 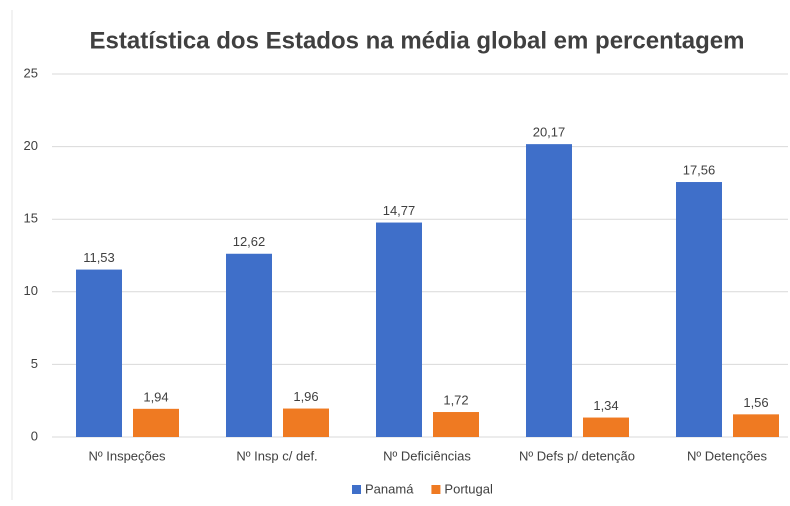 What do you see at coordinates (249, 241) in the screenshot?
I see `value-label: 12,62` at bounding box center [249, 241].